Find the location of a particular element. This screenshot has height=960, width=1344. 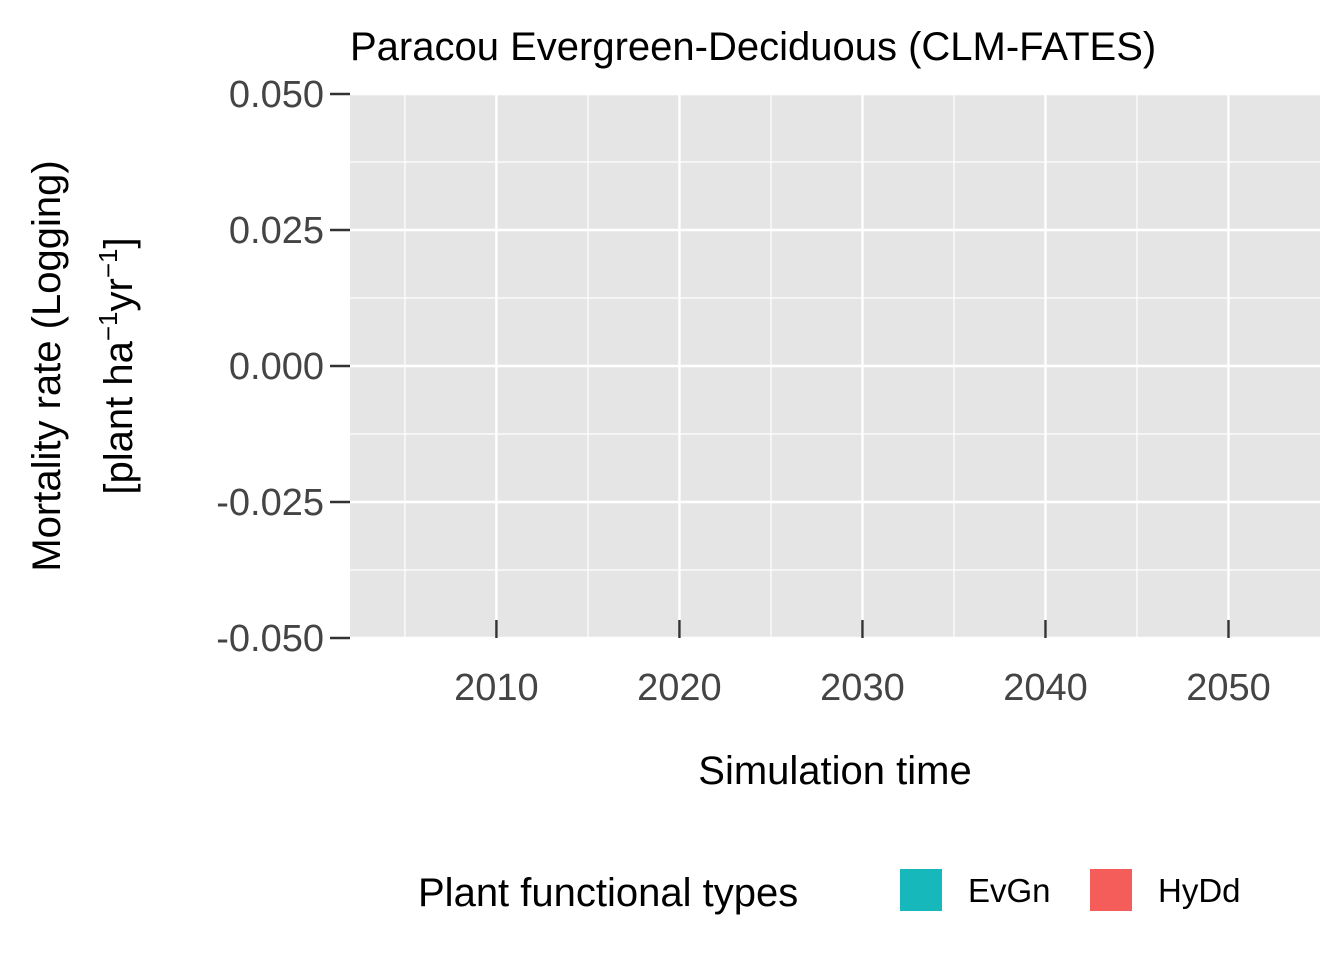

y-unit-close: ] is located at coordinates (119, 242).